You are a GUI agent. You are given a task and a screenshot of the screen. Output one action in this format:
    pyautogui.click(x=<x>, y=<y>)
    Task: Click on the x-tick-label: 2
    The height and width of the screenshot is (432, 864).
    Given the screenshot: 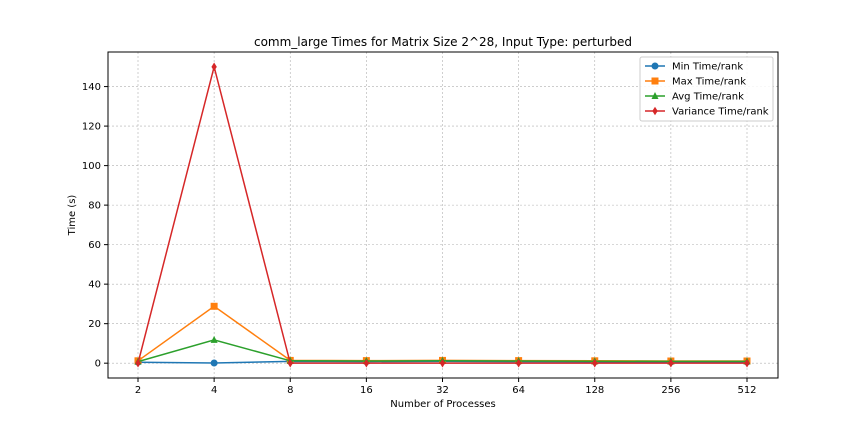 What is the action you would take?
    pyautogui.click(x=138, y=390)
    